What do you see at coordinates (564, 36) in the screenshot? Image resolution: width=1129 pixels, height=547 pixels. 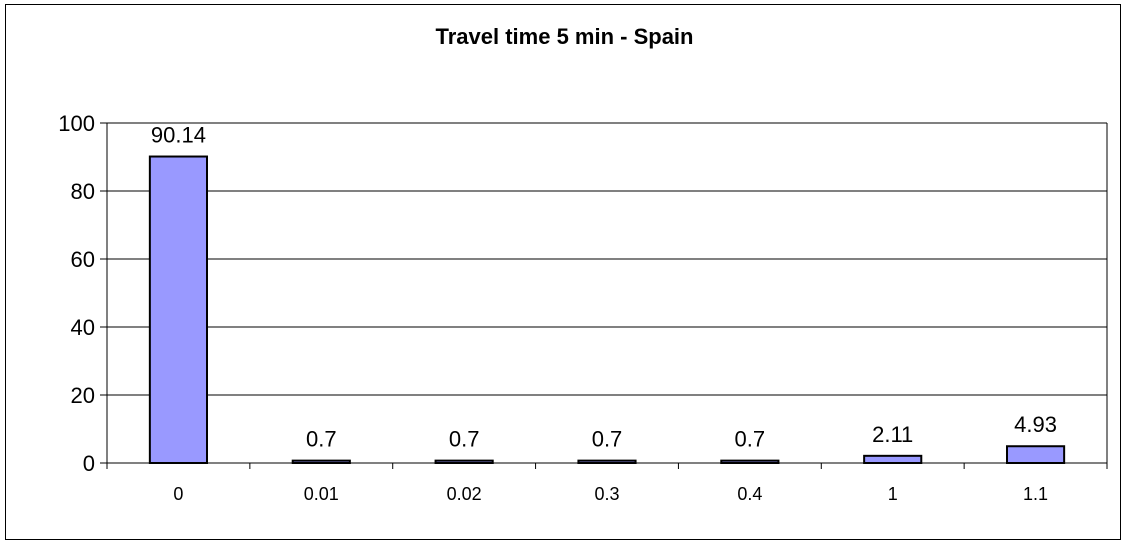 I see `chart-title: Travel time 5 min - Spain` at bounding box center [564, 36].